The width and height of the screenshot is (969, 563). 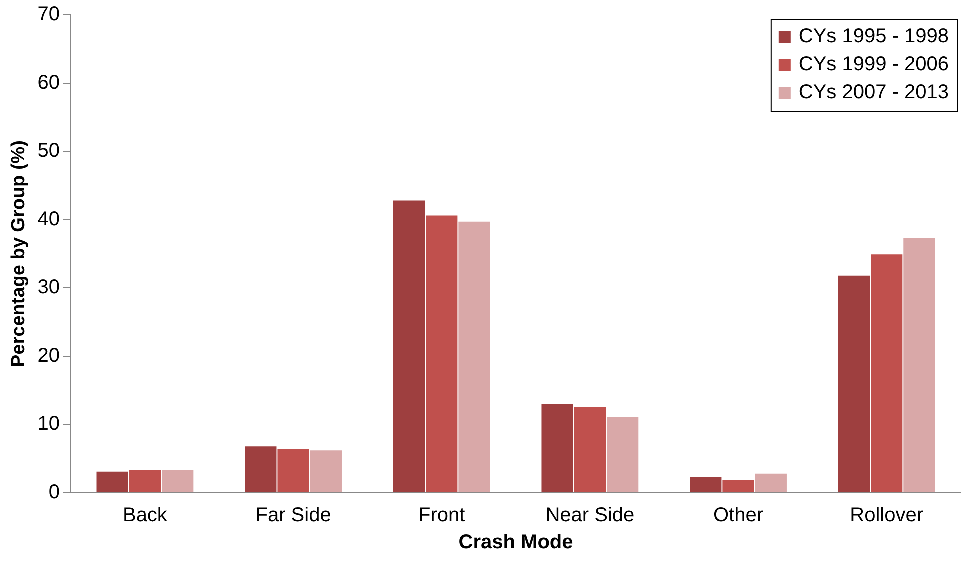 What do you see at coordinates (49, 219) in the screenshot?
I see `y-tick-label: 40` at bounding box center [49, 219].